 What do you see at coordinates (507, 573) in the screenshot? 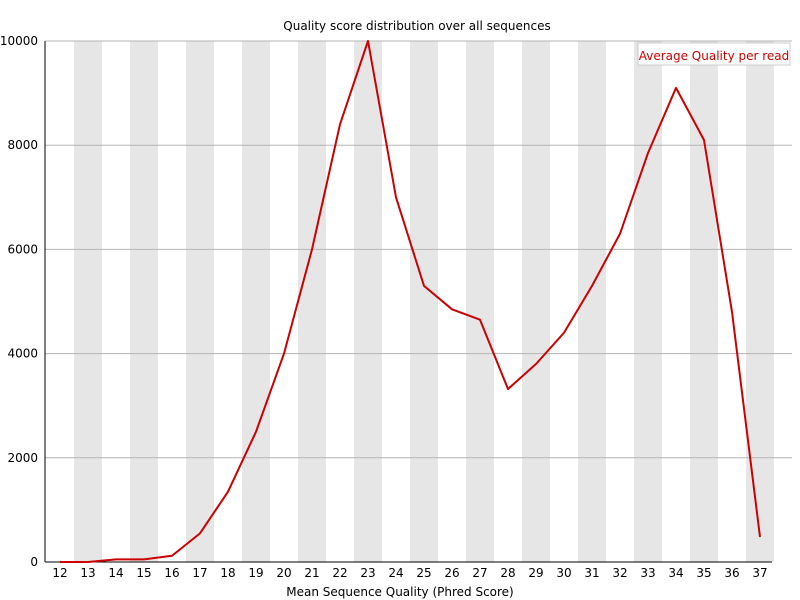
I see `x-tick-label-28: 28` at bounding box center [507, 573].